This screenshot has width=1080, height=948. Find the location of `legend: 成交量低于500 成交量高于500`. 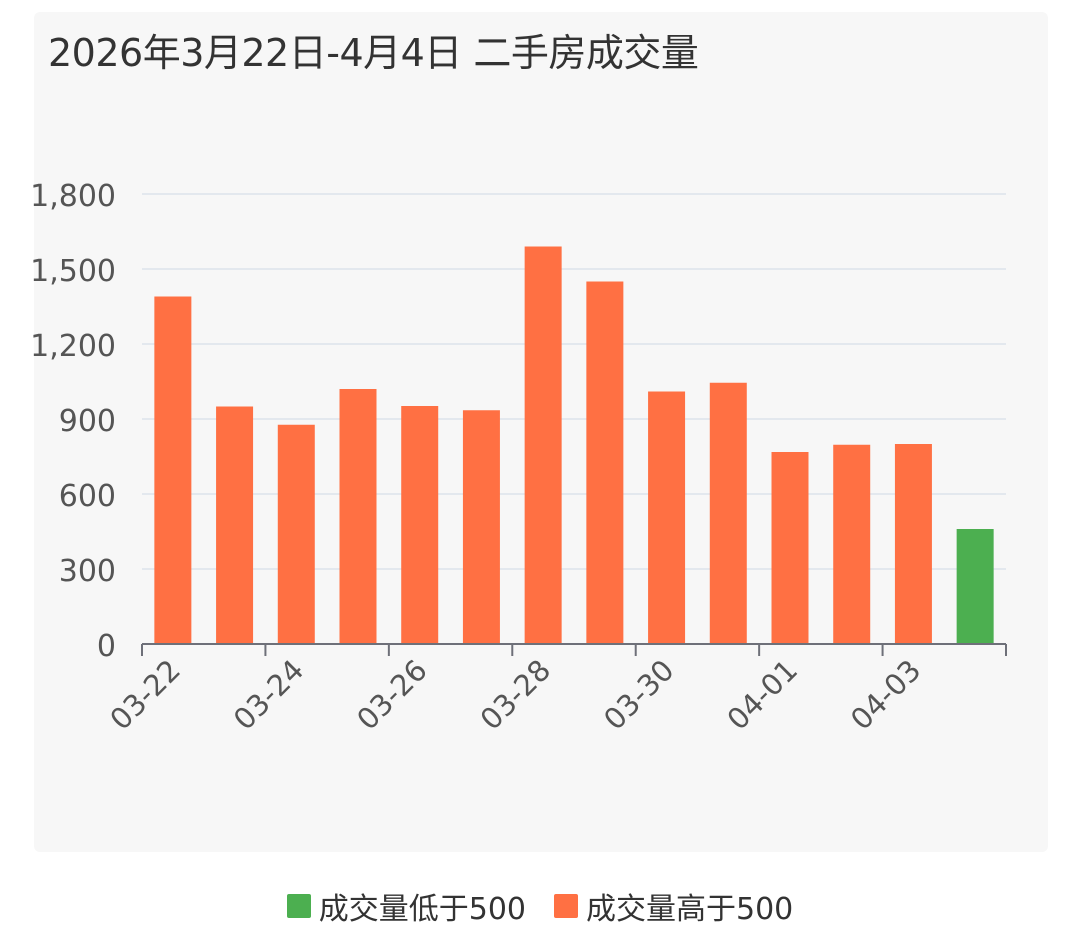

legend: 成交量低于500 成交量高于500 is located at coordinates (540, 906).